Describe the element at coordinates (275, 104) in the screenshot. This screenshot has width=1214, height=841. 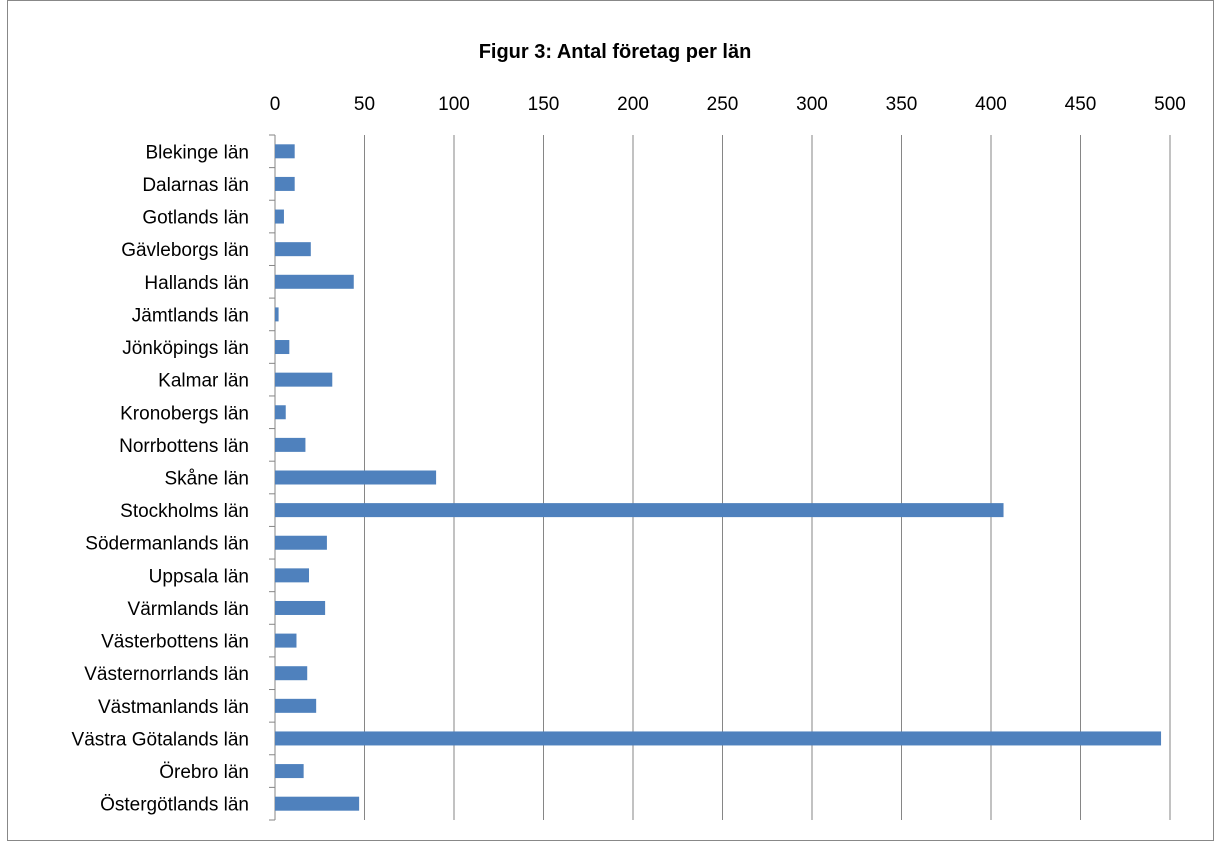
I see `x-tick-label: 0` at that location.